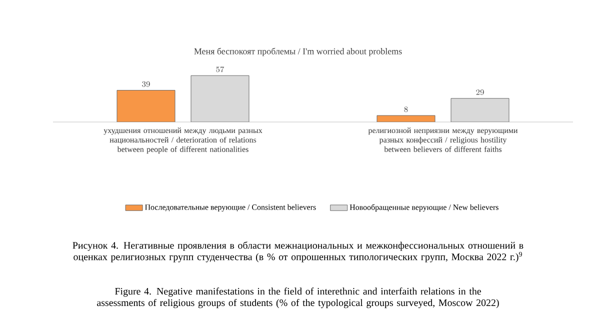 The image size is (597, 336). I want to click on caption: Figure 4. Negative manifestations in the field of interethnic and interfaith relations in the assessments of religious groups of students (% of the typological groups surveyed, Moscow 2022), so click(298, 298).